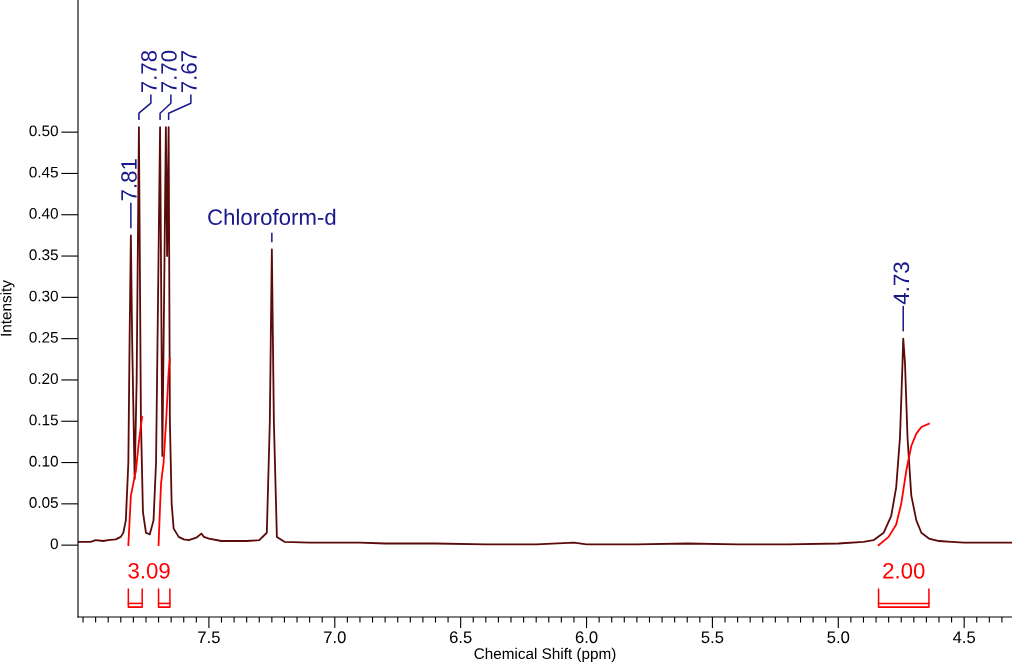 This screenshot has width=1012, height=667. Describe the element at coordinates (149, 71) in the screenshot. I see `annotation: 7.78` at that location.